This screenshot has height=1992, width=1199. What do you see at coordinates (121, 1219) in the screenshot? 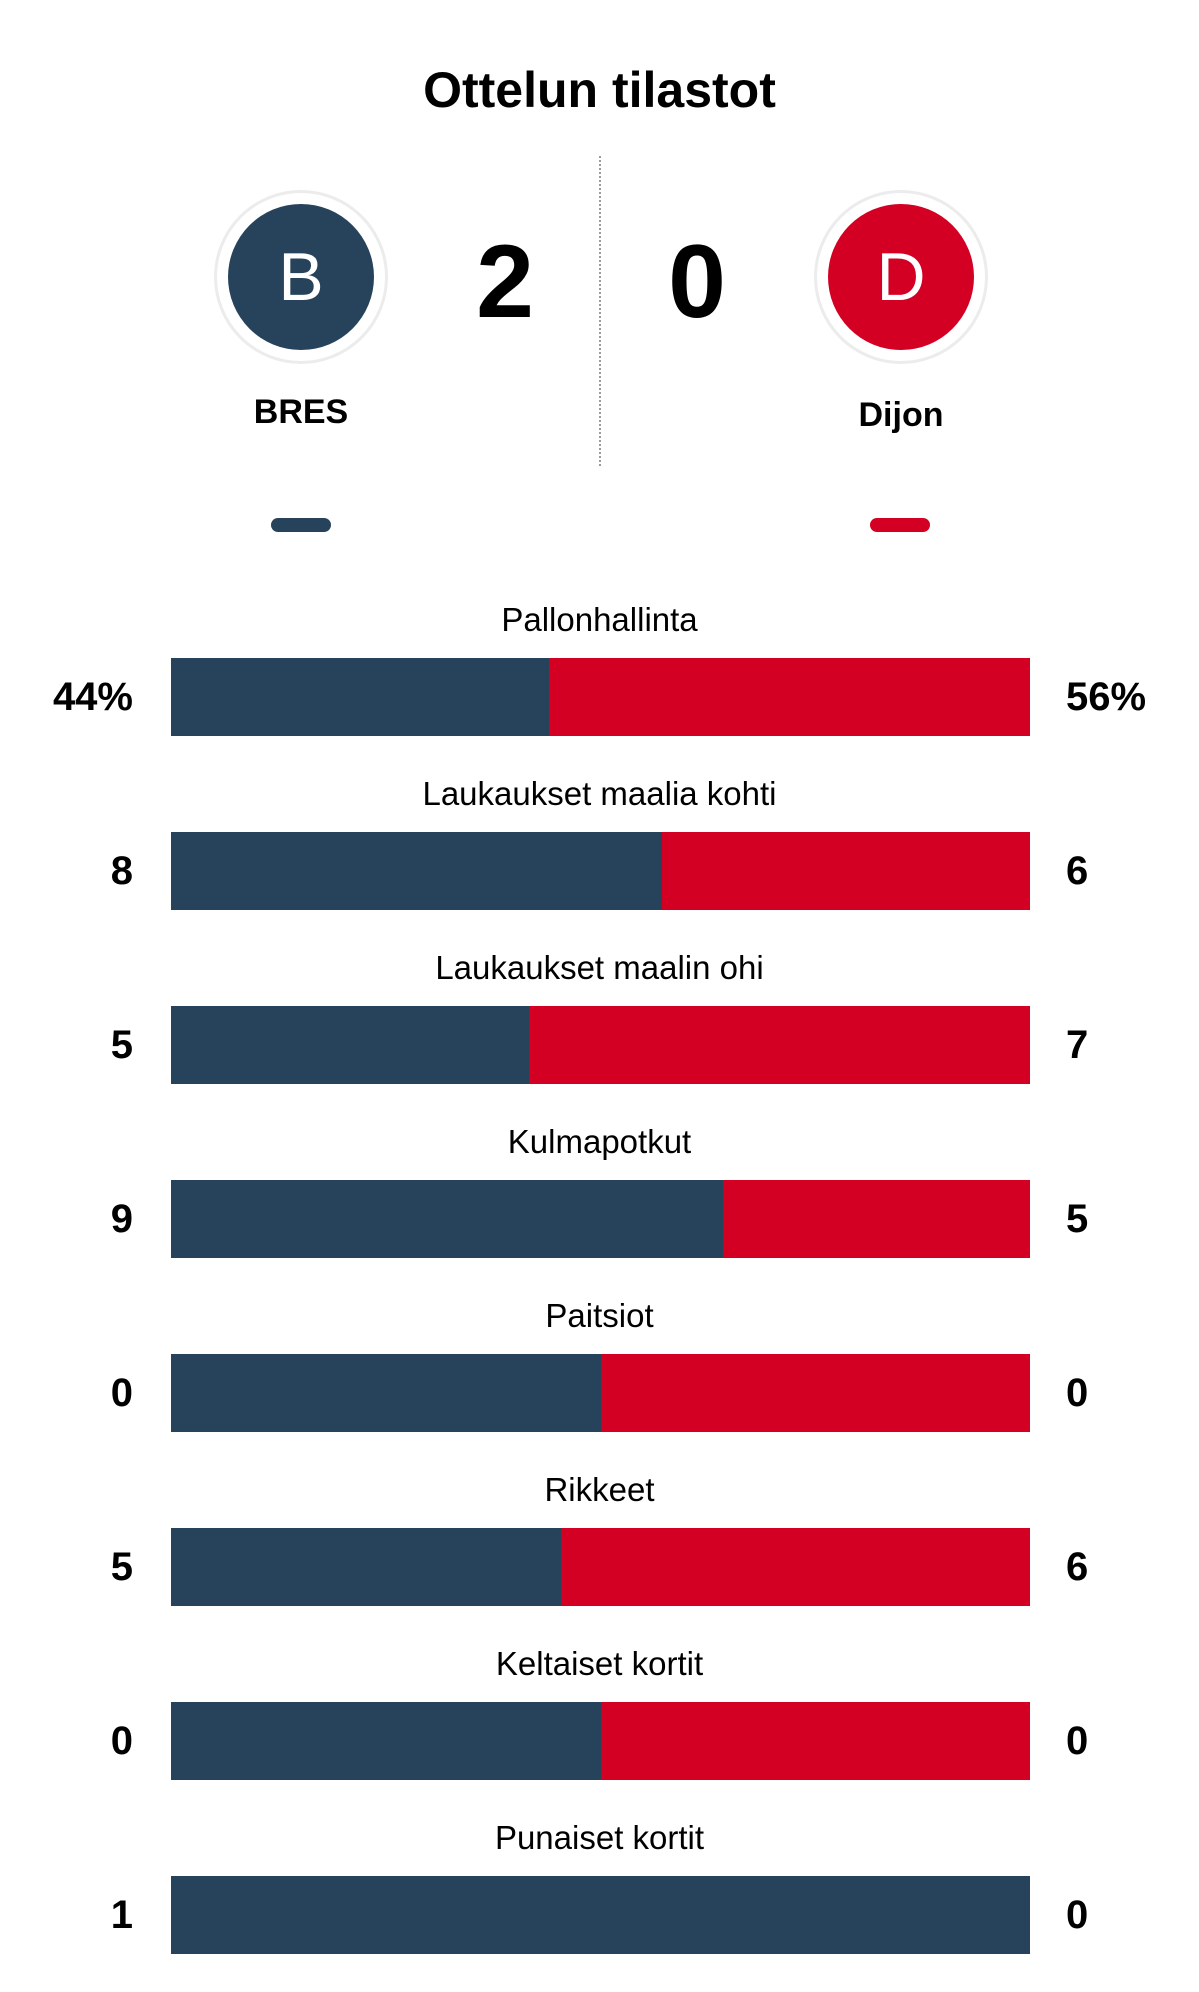
I see `stat-home-value: 9` at bounding box center [121, 1219].